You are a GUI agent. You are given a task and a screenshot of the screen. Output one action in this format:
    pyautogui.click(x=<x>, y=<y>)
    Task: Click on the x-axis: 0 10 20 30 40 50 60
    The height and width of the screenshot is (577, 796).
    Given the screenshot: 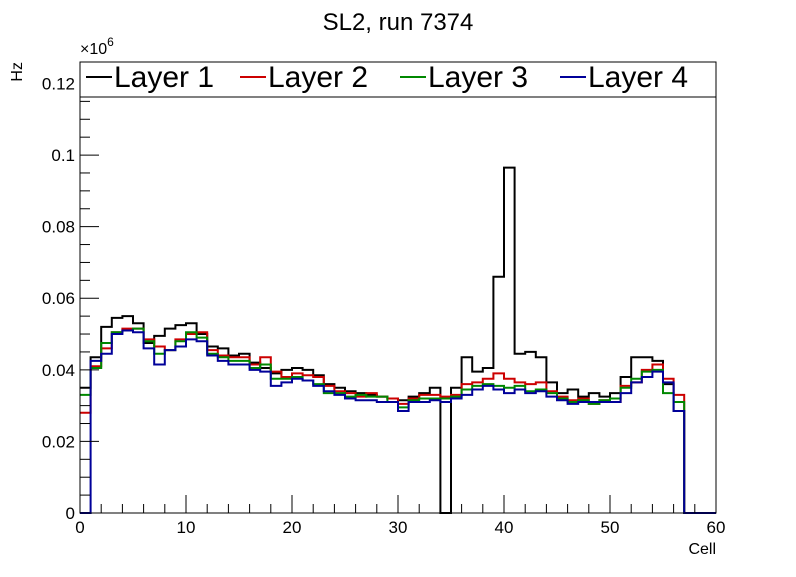 What is the action you would take?
    pyautogui.click(x=400, y=516)
    